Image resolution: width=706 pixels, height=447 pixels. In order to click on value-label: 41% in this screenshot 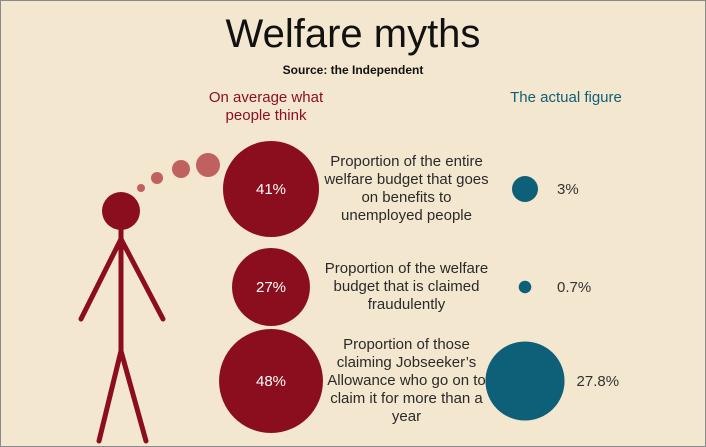, I will do `click(271, 189)`.